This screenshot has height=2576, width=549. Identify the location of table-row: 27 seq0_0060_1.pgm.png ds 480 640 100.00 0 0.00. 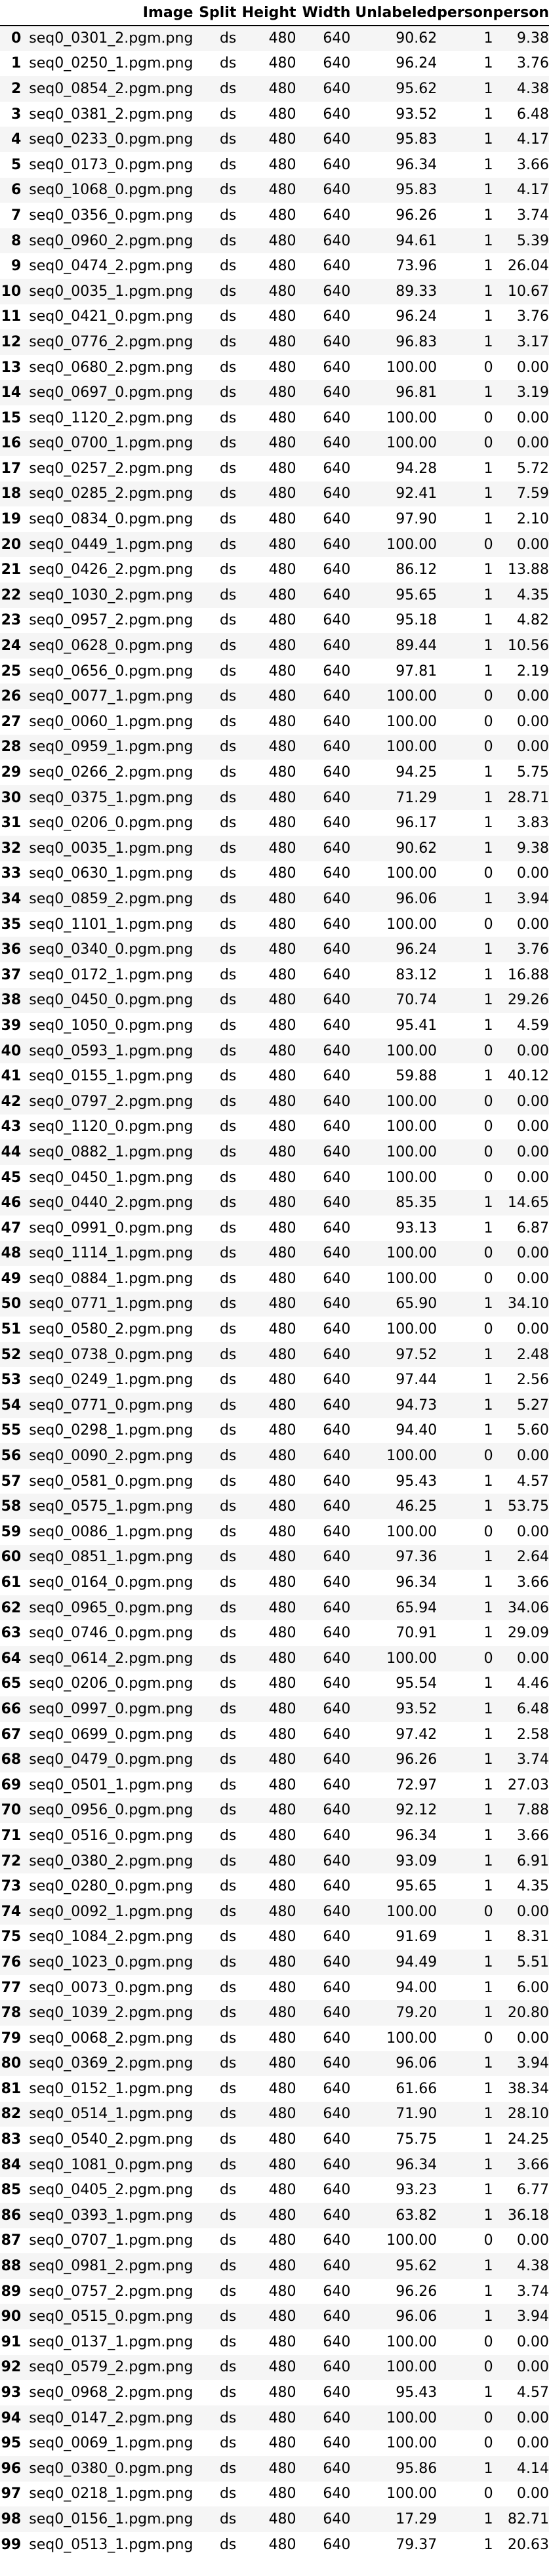
(274, 722).